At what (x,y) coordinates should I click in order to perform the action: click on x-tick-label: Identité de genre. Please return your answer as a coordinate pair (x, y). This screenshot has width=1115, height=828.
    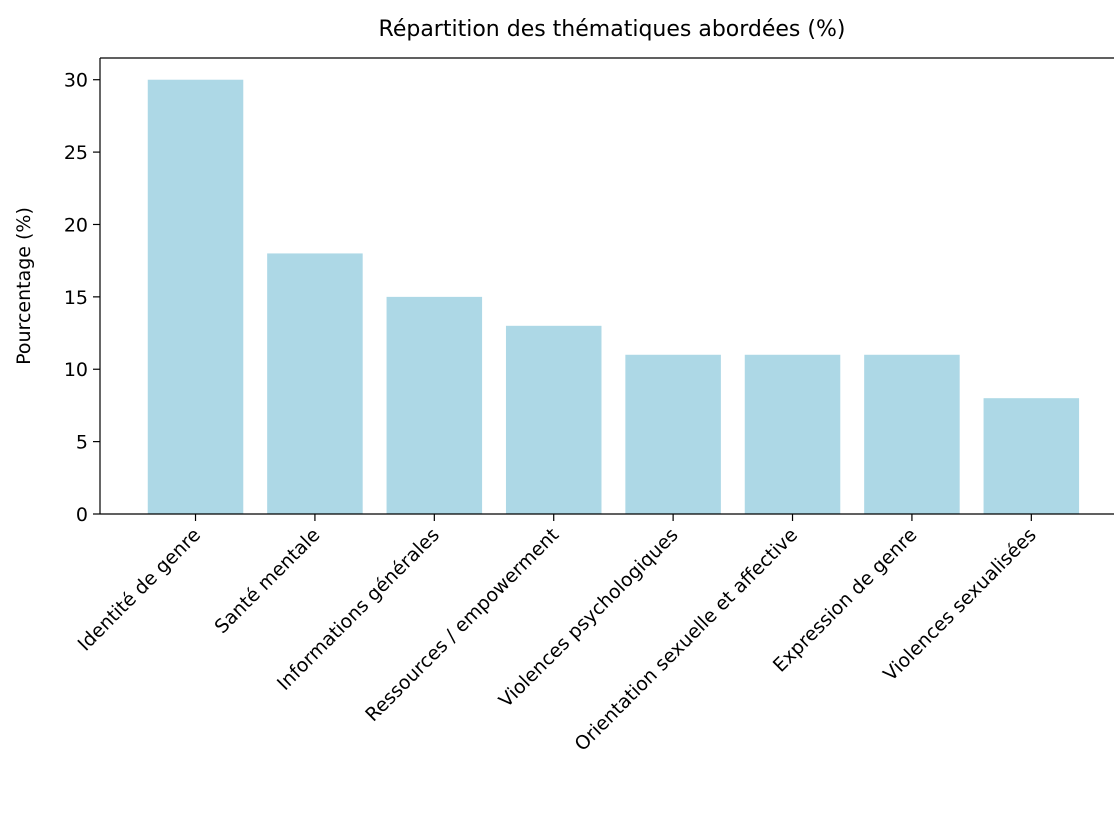
    Looking at the image, I should click on (139, 589).